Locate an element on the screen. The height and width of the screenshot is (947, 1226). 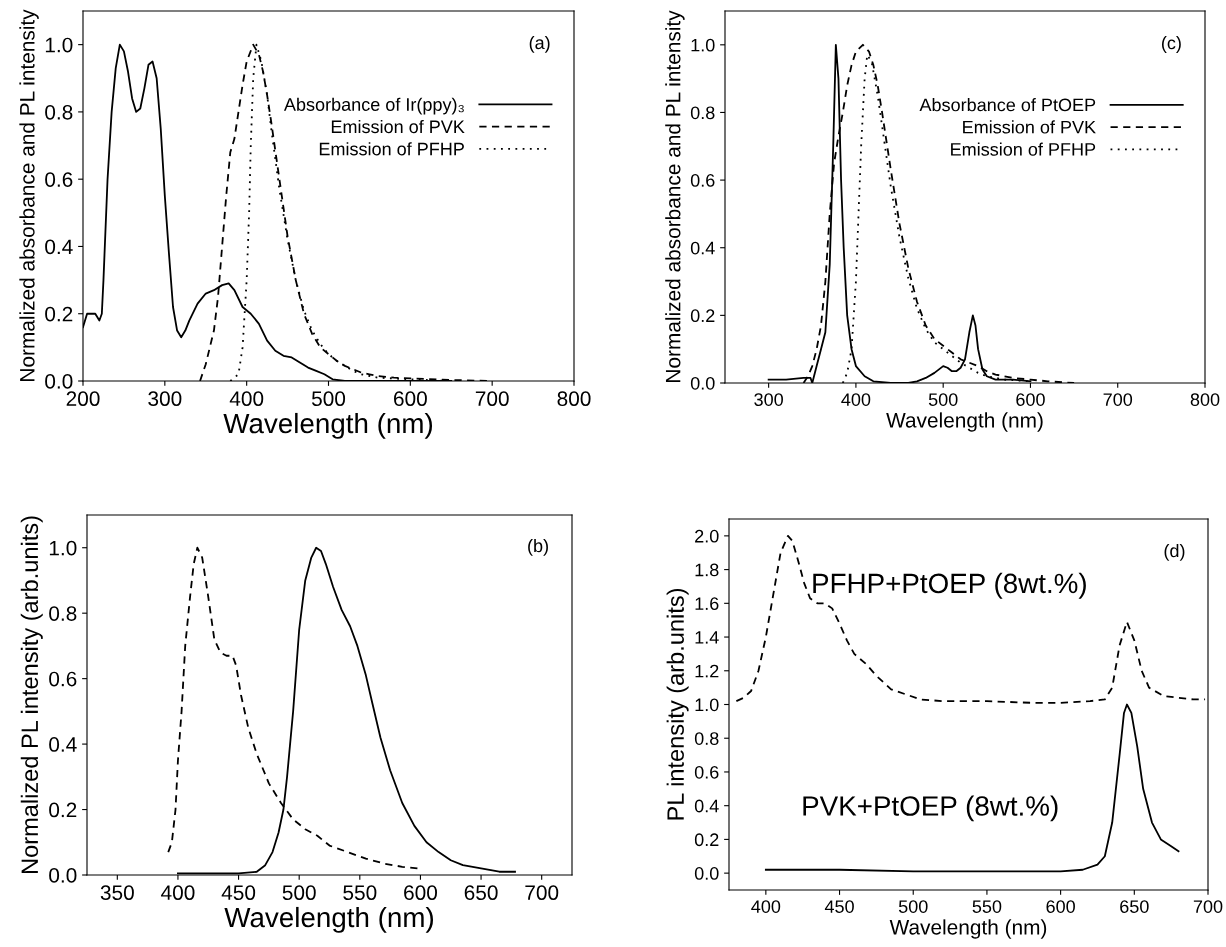
series-label: PFHP+PtOEP (8wt.%) is located at coordinates (949, 585).